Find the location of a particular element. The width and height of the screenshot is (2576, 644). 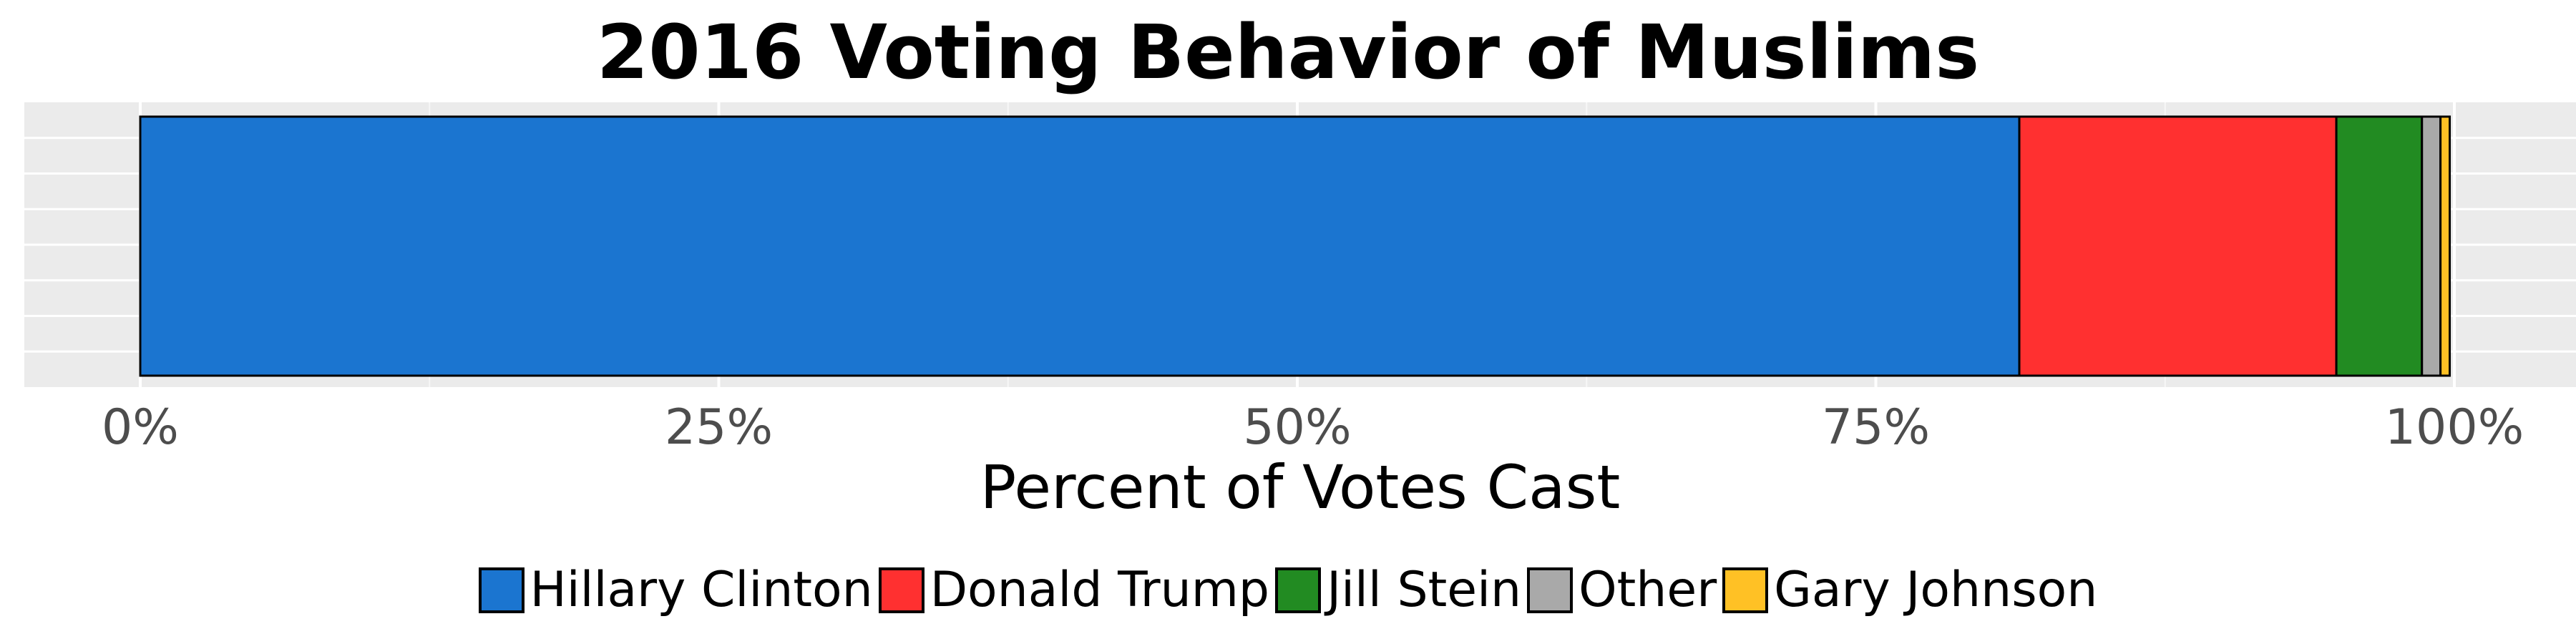

legend-item-other: Other is located at coordinates (1622, 590).